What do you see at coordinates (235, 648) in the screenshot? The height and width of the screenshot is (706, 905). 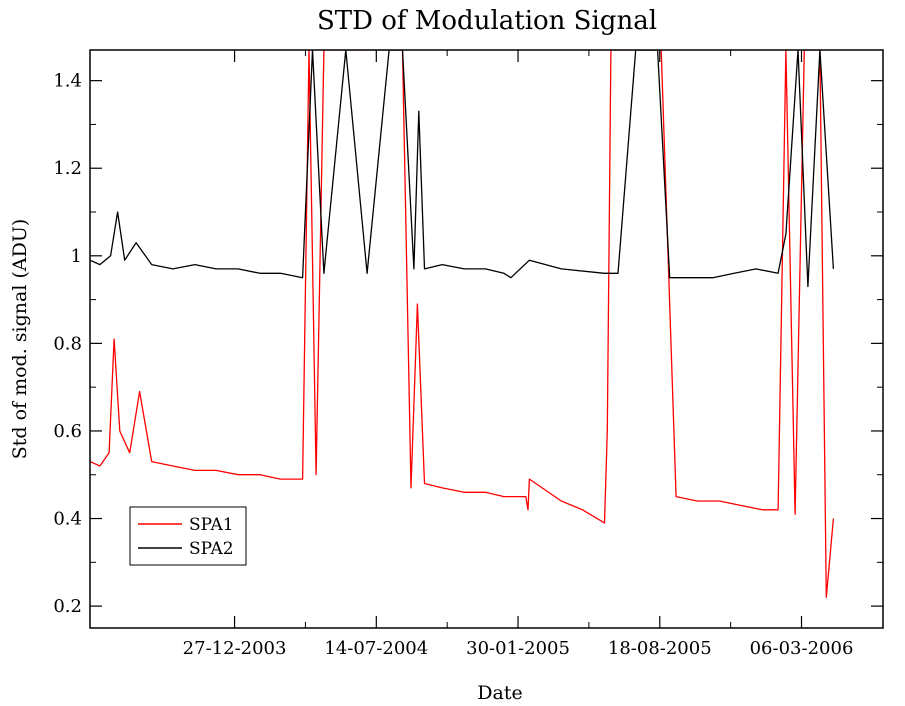 I see `x-tick-label: 27-12-2003` at bounding box center [235, 648].